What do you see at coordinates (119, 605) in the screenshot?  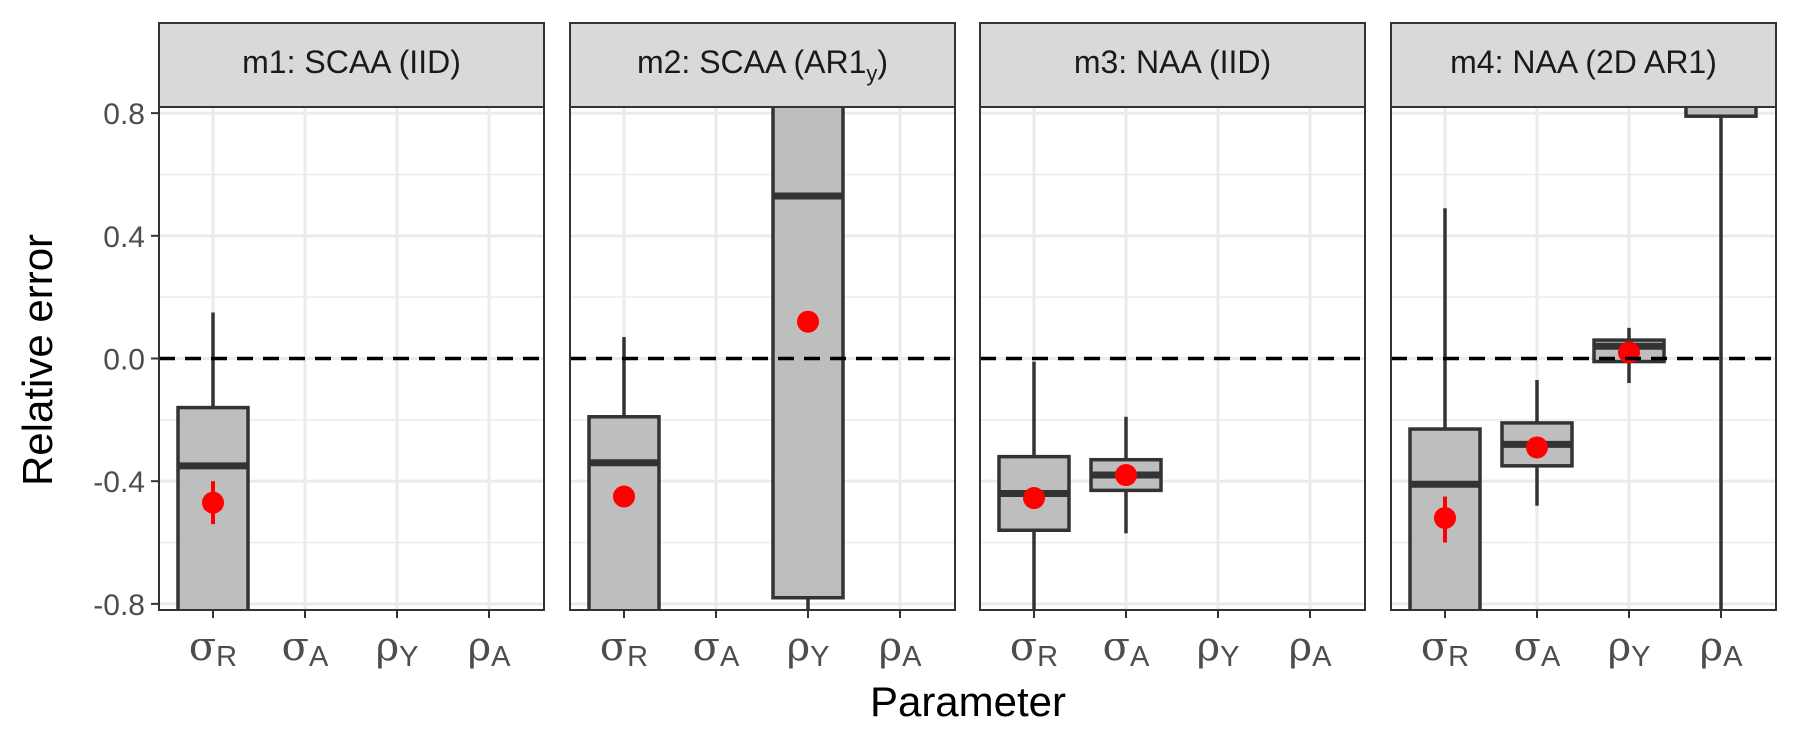 I see `y-tick-label: -0.8` at bounding box center [119, 605].